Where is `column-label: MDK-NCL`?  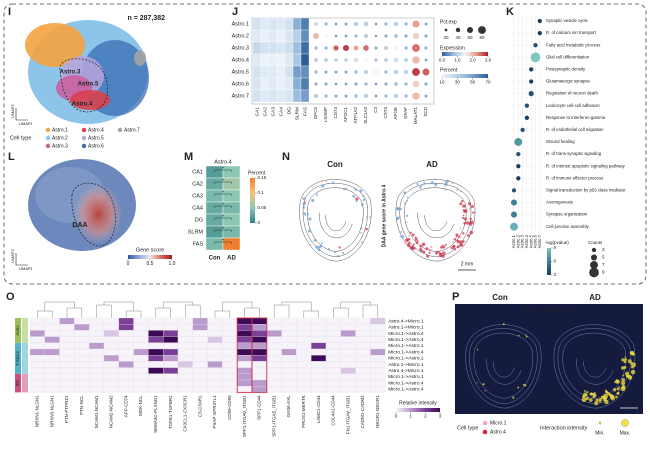
column-label: MDK-NCL is located at coordinates (140, 405).